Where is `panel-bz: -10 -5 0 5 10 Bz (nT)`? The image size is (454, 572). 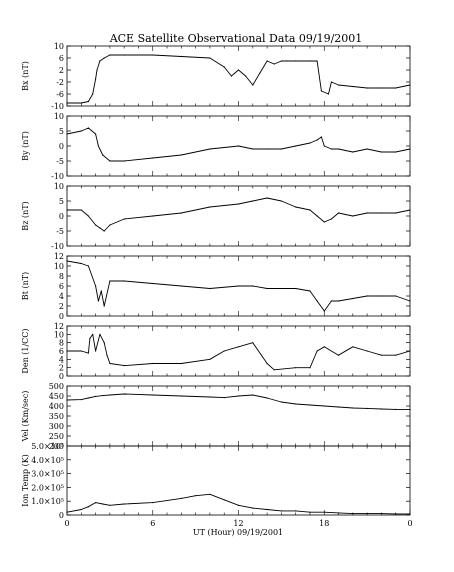
panel-bz: -10 -5 0 5 10 Bz (nT) is located at coordinates (216, 216).